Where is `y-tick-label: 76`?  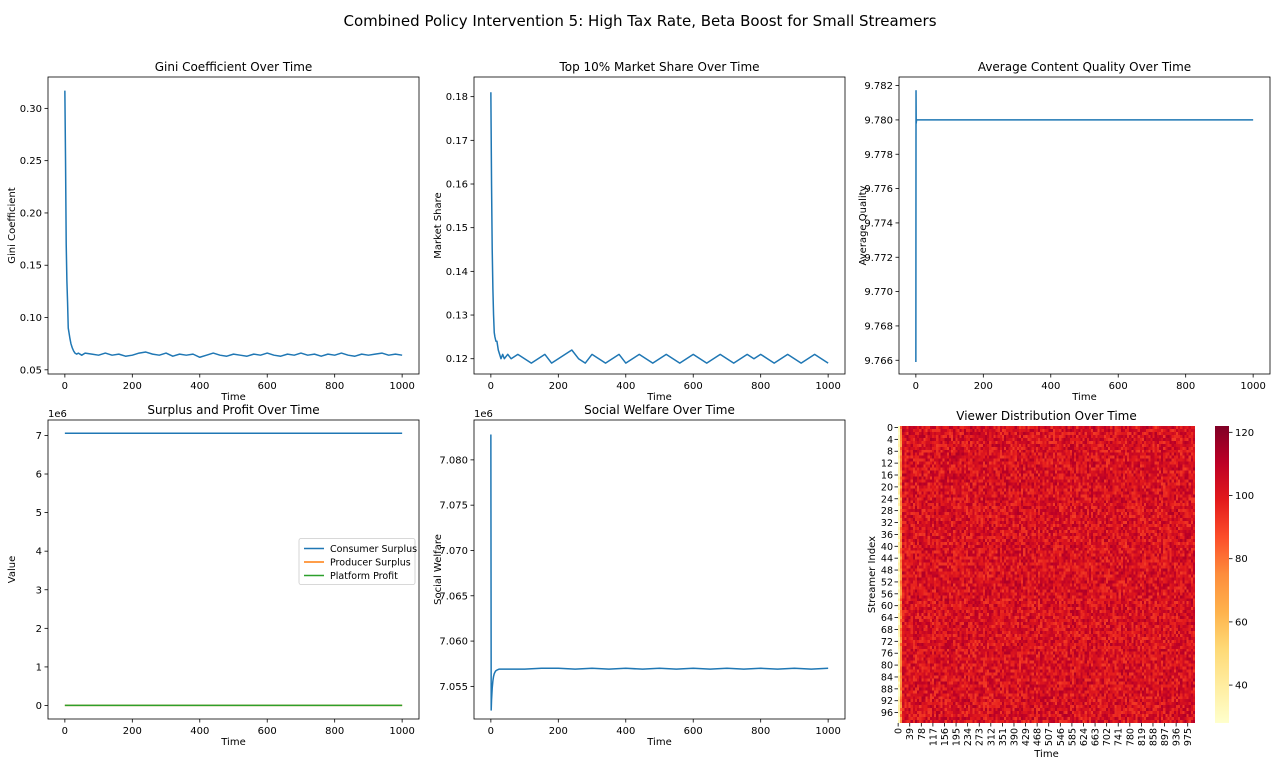 y-tick-label: 76 is located at coordinates (887, 654).